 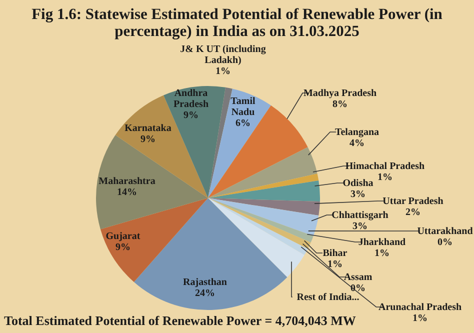 I want to click on chart-title: Fig 1.6: Statewise Estimated Potential of Renewable Power (in percentage) in India as on 31.03.2025, so click(x=237, y=23).